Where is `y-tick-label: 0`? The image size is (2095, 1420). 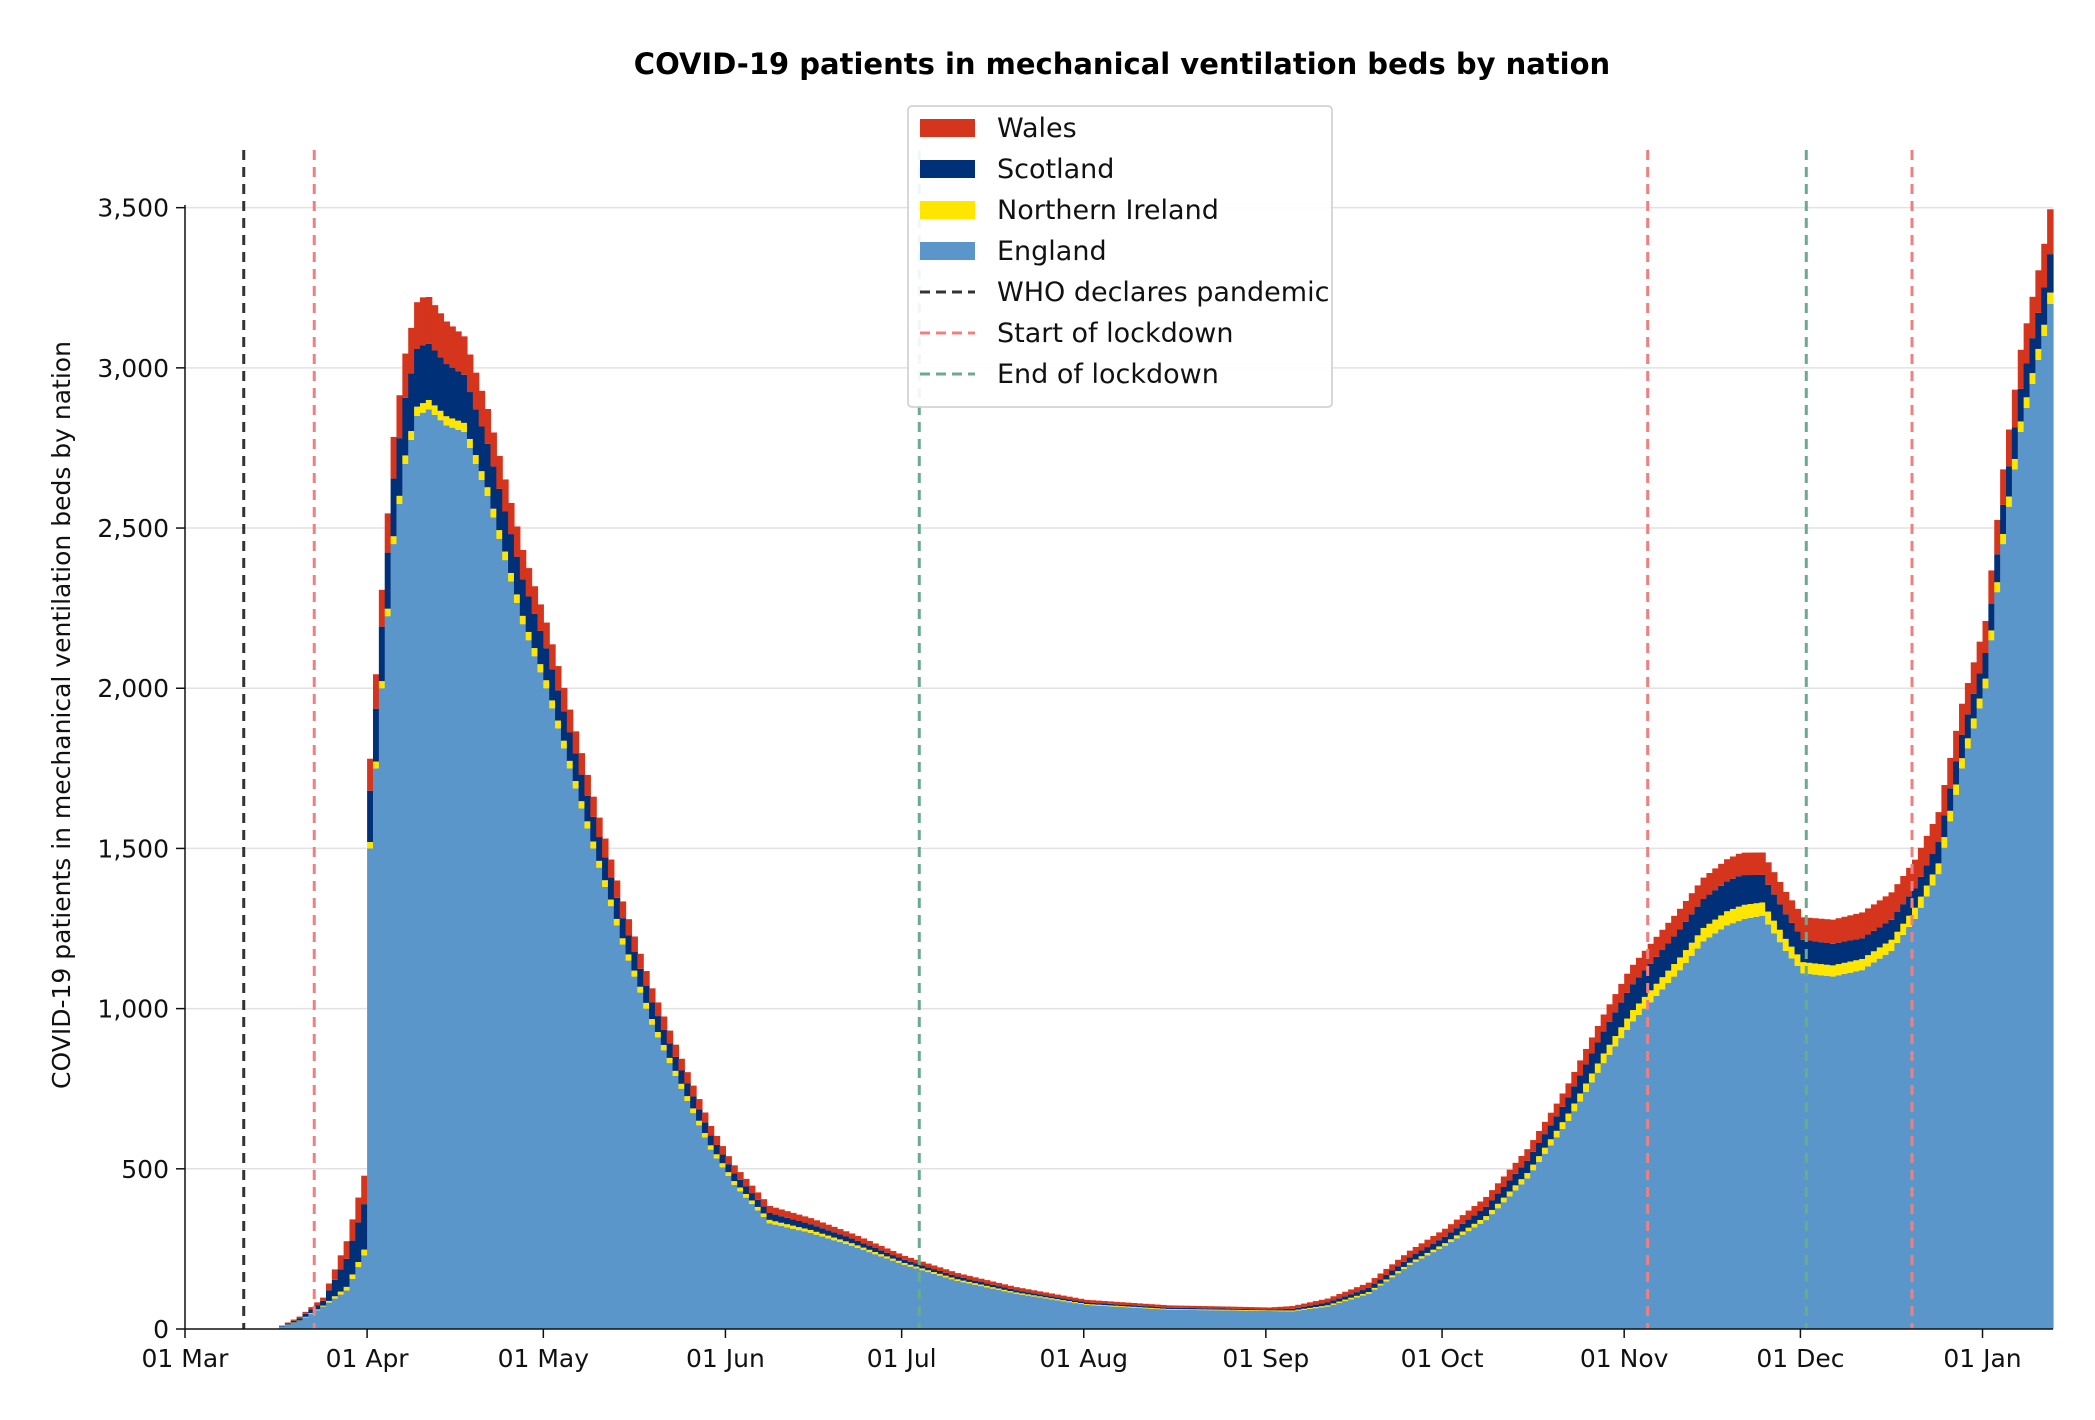 y-tick-label: 0 is located at coordinates (161, 1329).